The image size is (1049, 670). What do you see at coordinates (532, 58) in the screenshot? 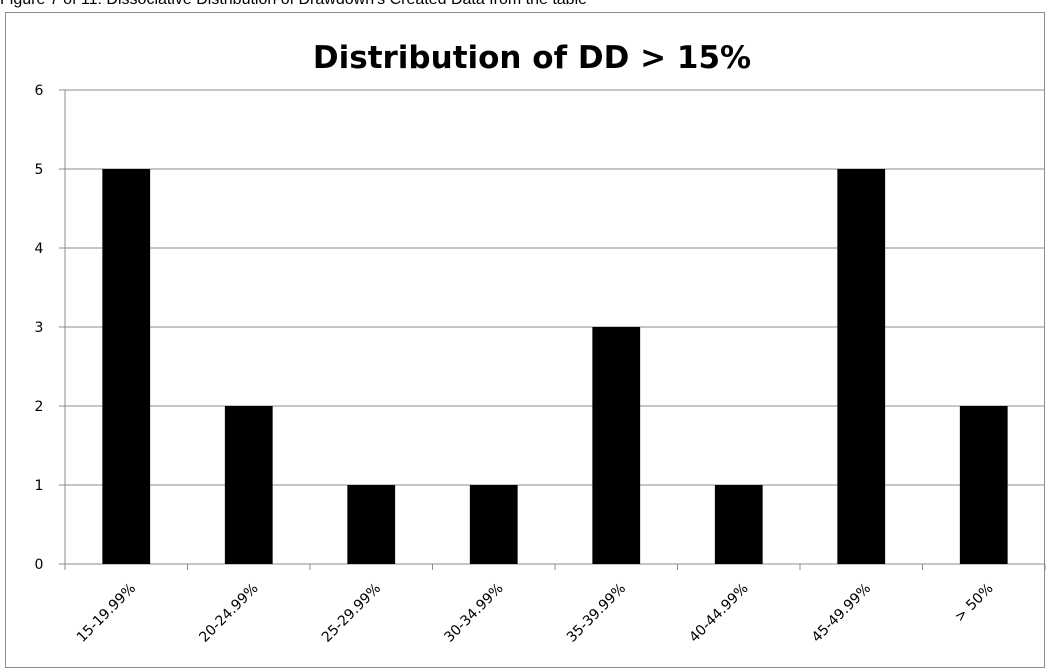
I see `chart-title: Distribution of DD > 15%` at bounding box center [532, 58].